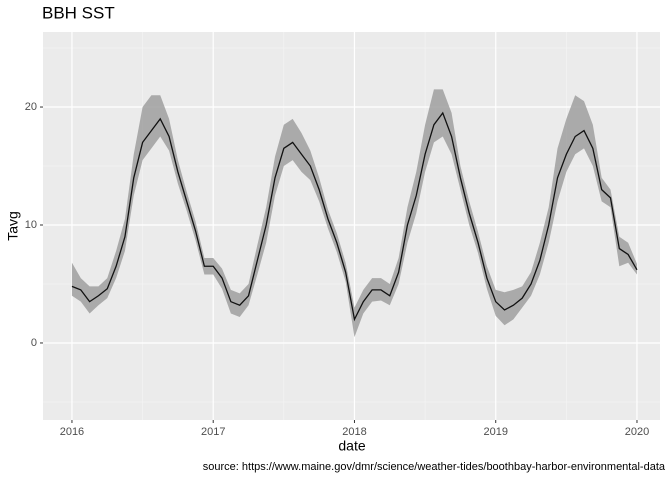 The width and height of the screenshot is (672, 480). I want to click on x-tick-label: 2018, so click(354, 432).